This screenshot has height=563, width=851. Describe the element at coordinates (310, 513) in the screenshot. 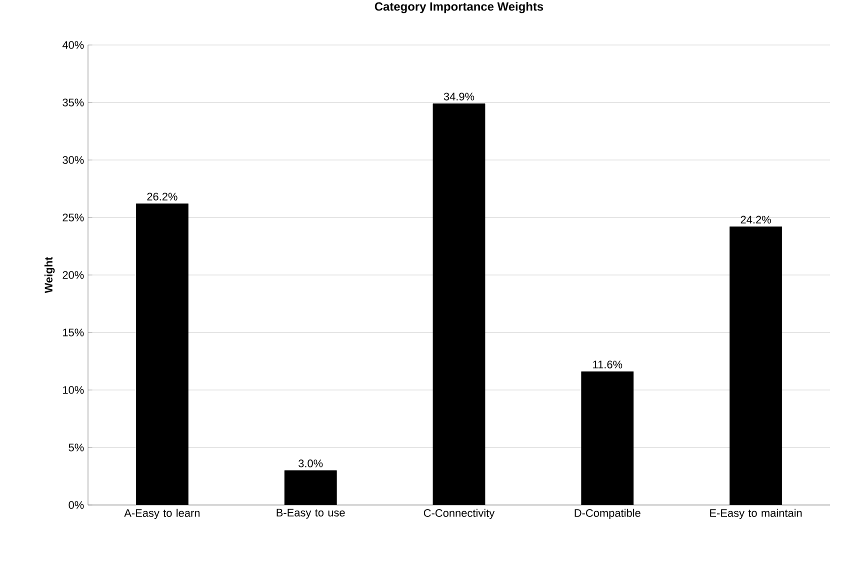

I see `x-tick-label: B-Easy to use` at that location.